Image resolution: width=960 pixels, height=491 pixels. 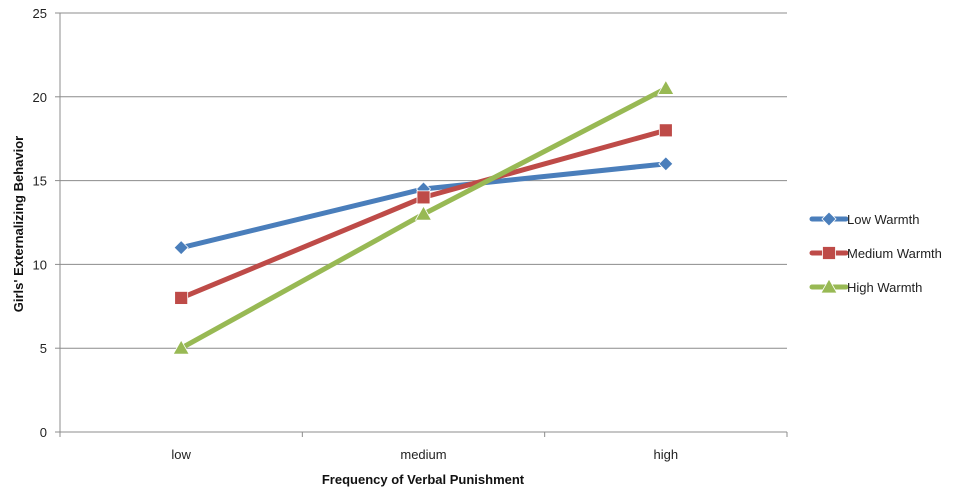 I want to click on y-axis-title: Girls' Externalizing Behavior, so click(x=18, y=224).